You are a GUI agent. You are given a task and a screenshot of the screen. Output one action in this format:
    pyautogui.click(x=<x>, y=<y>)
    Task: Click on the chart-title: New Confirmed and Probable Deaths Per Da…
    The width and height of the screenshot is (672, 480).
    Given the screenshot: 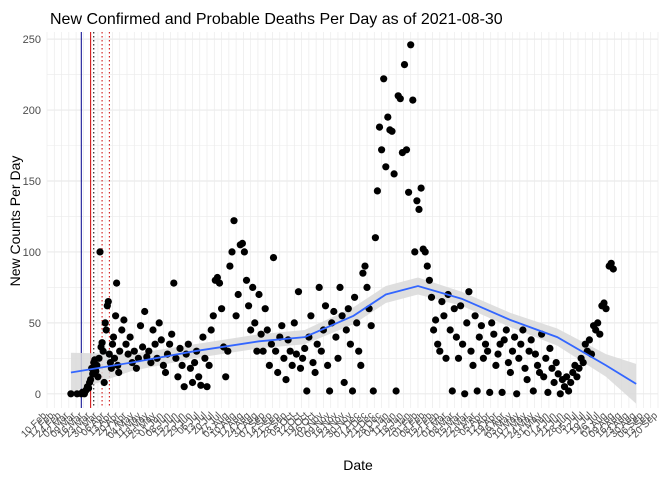 What is the action you would take?
    pyautogui.click(x=276, y=19)
    